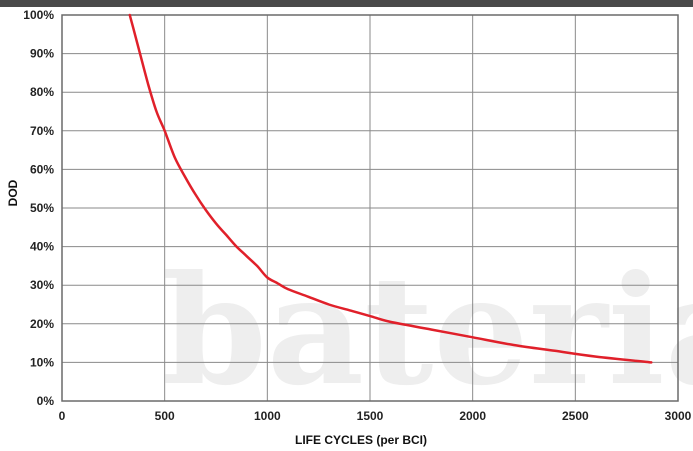  Describe the element at coordinates (13, 192) in the screenshot. I see `y-axis-title: DOD` at that location.